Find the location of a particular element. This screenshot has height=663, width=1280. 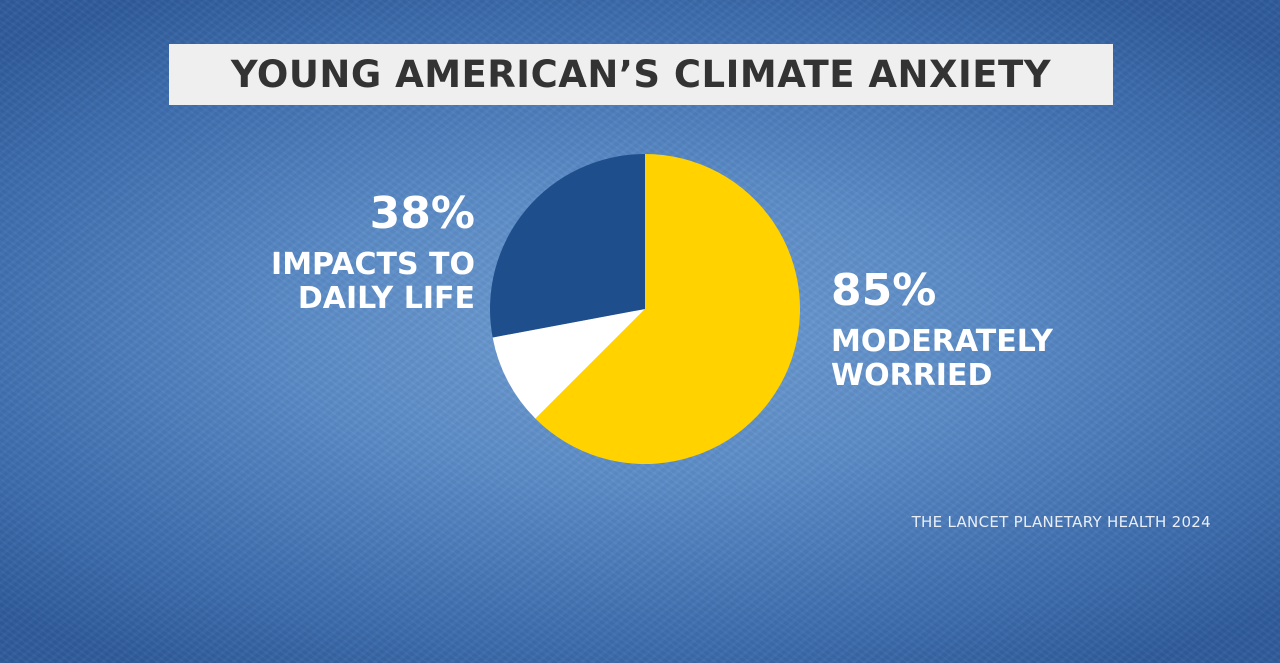

pie-slice-other is located at coordinates (568, 364).